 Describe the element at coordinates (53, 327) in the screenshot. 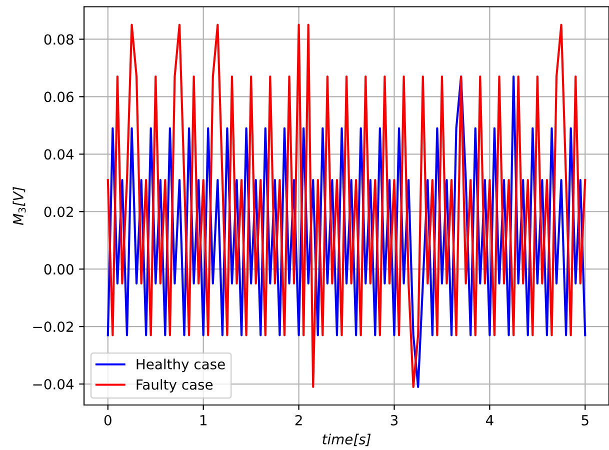

I see `y-tick-label: −0.02` at that location.